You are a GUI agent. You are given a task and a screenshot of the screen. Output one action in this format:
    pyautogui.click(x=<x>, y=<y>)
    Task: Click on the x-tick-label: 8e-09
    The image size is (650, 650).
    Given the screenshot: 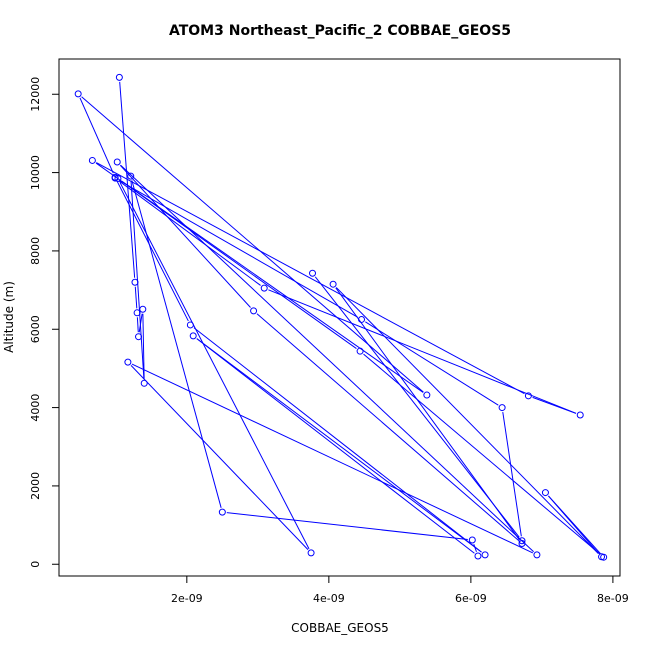 What is the action you would take?
    pyautogui.click(x=613, y=598)
    